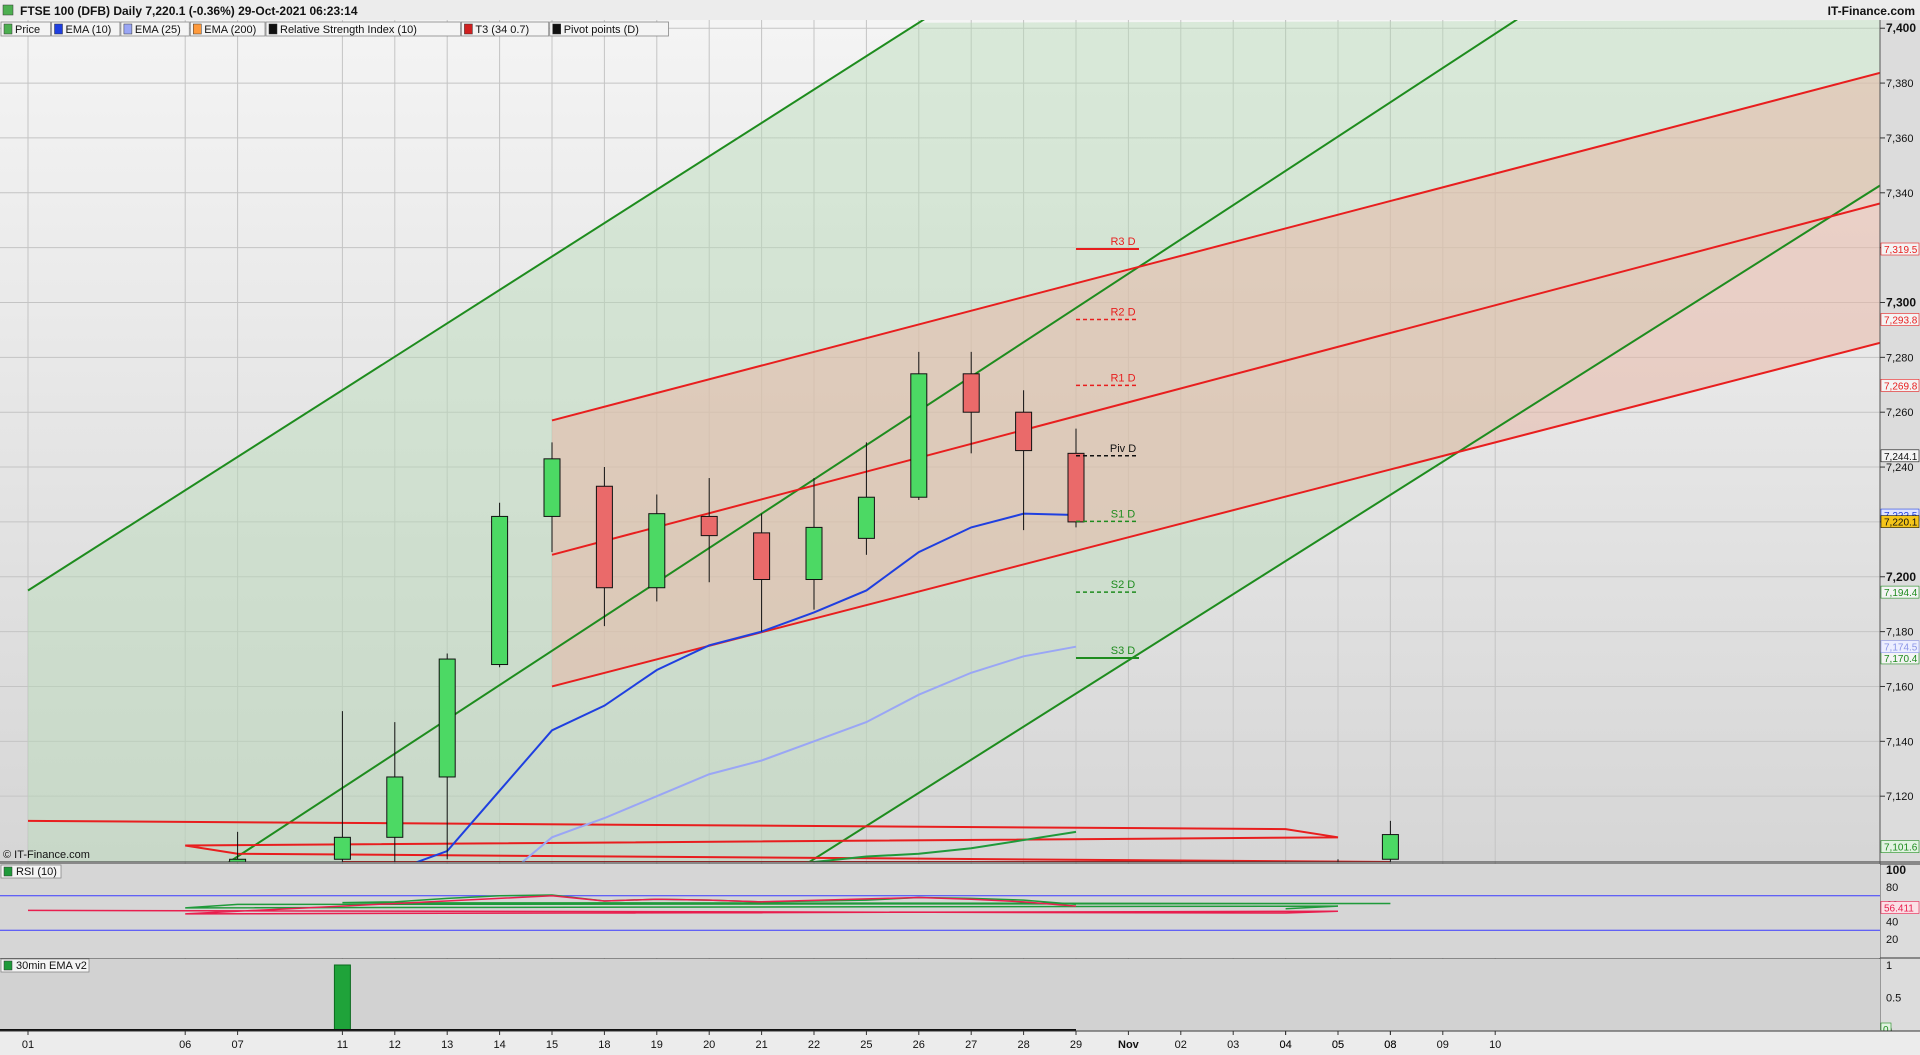 The image size is (1920, 1055). What do you see at coordinates (155, 29) in the screenshot?
I see `legend-item-2: EMA (25)` at bounding box center [155, 29].